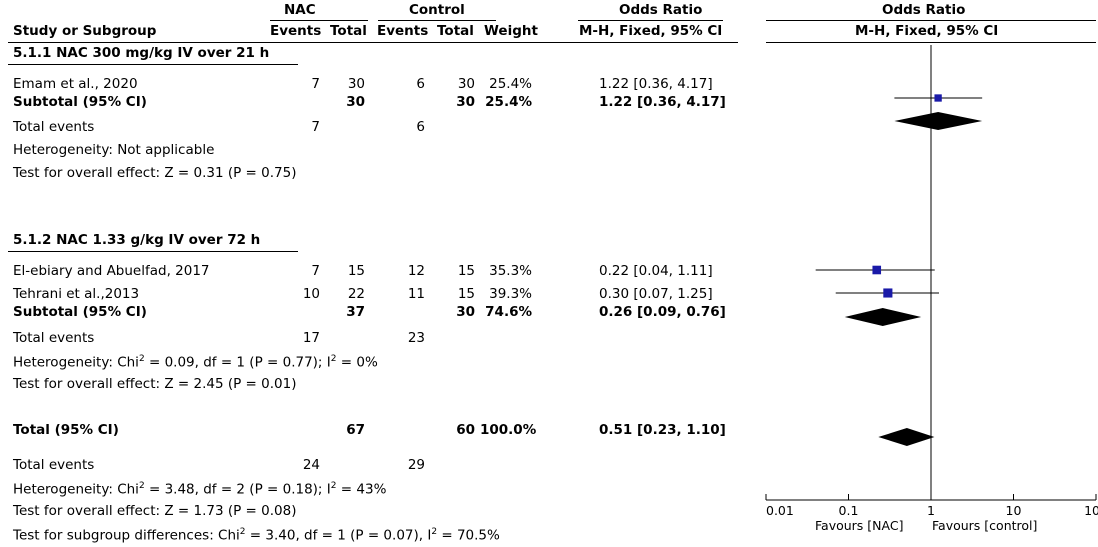 This screenshot has height=547, width=1098. I want to click on header-weight: Weight, so click(511, 31).